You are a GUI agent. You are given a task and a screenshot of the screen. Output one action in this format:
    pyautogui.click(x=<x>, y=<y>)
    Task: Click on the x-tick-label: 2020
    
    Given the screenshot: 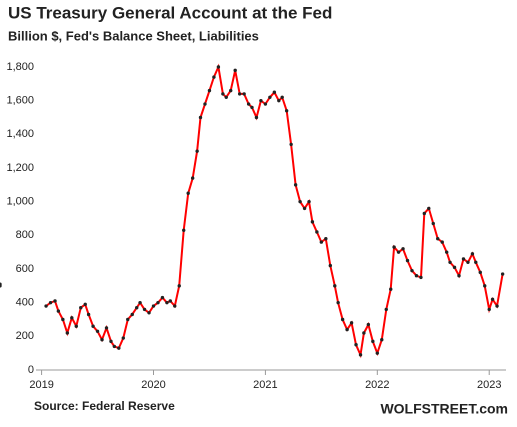 What is the action you would take?
    pyautogui.click(x=153, y=385)
    